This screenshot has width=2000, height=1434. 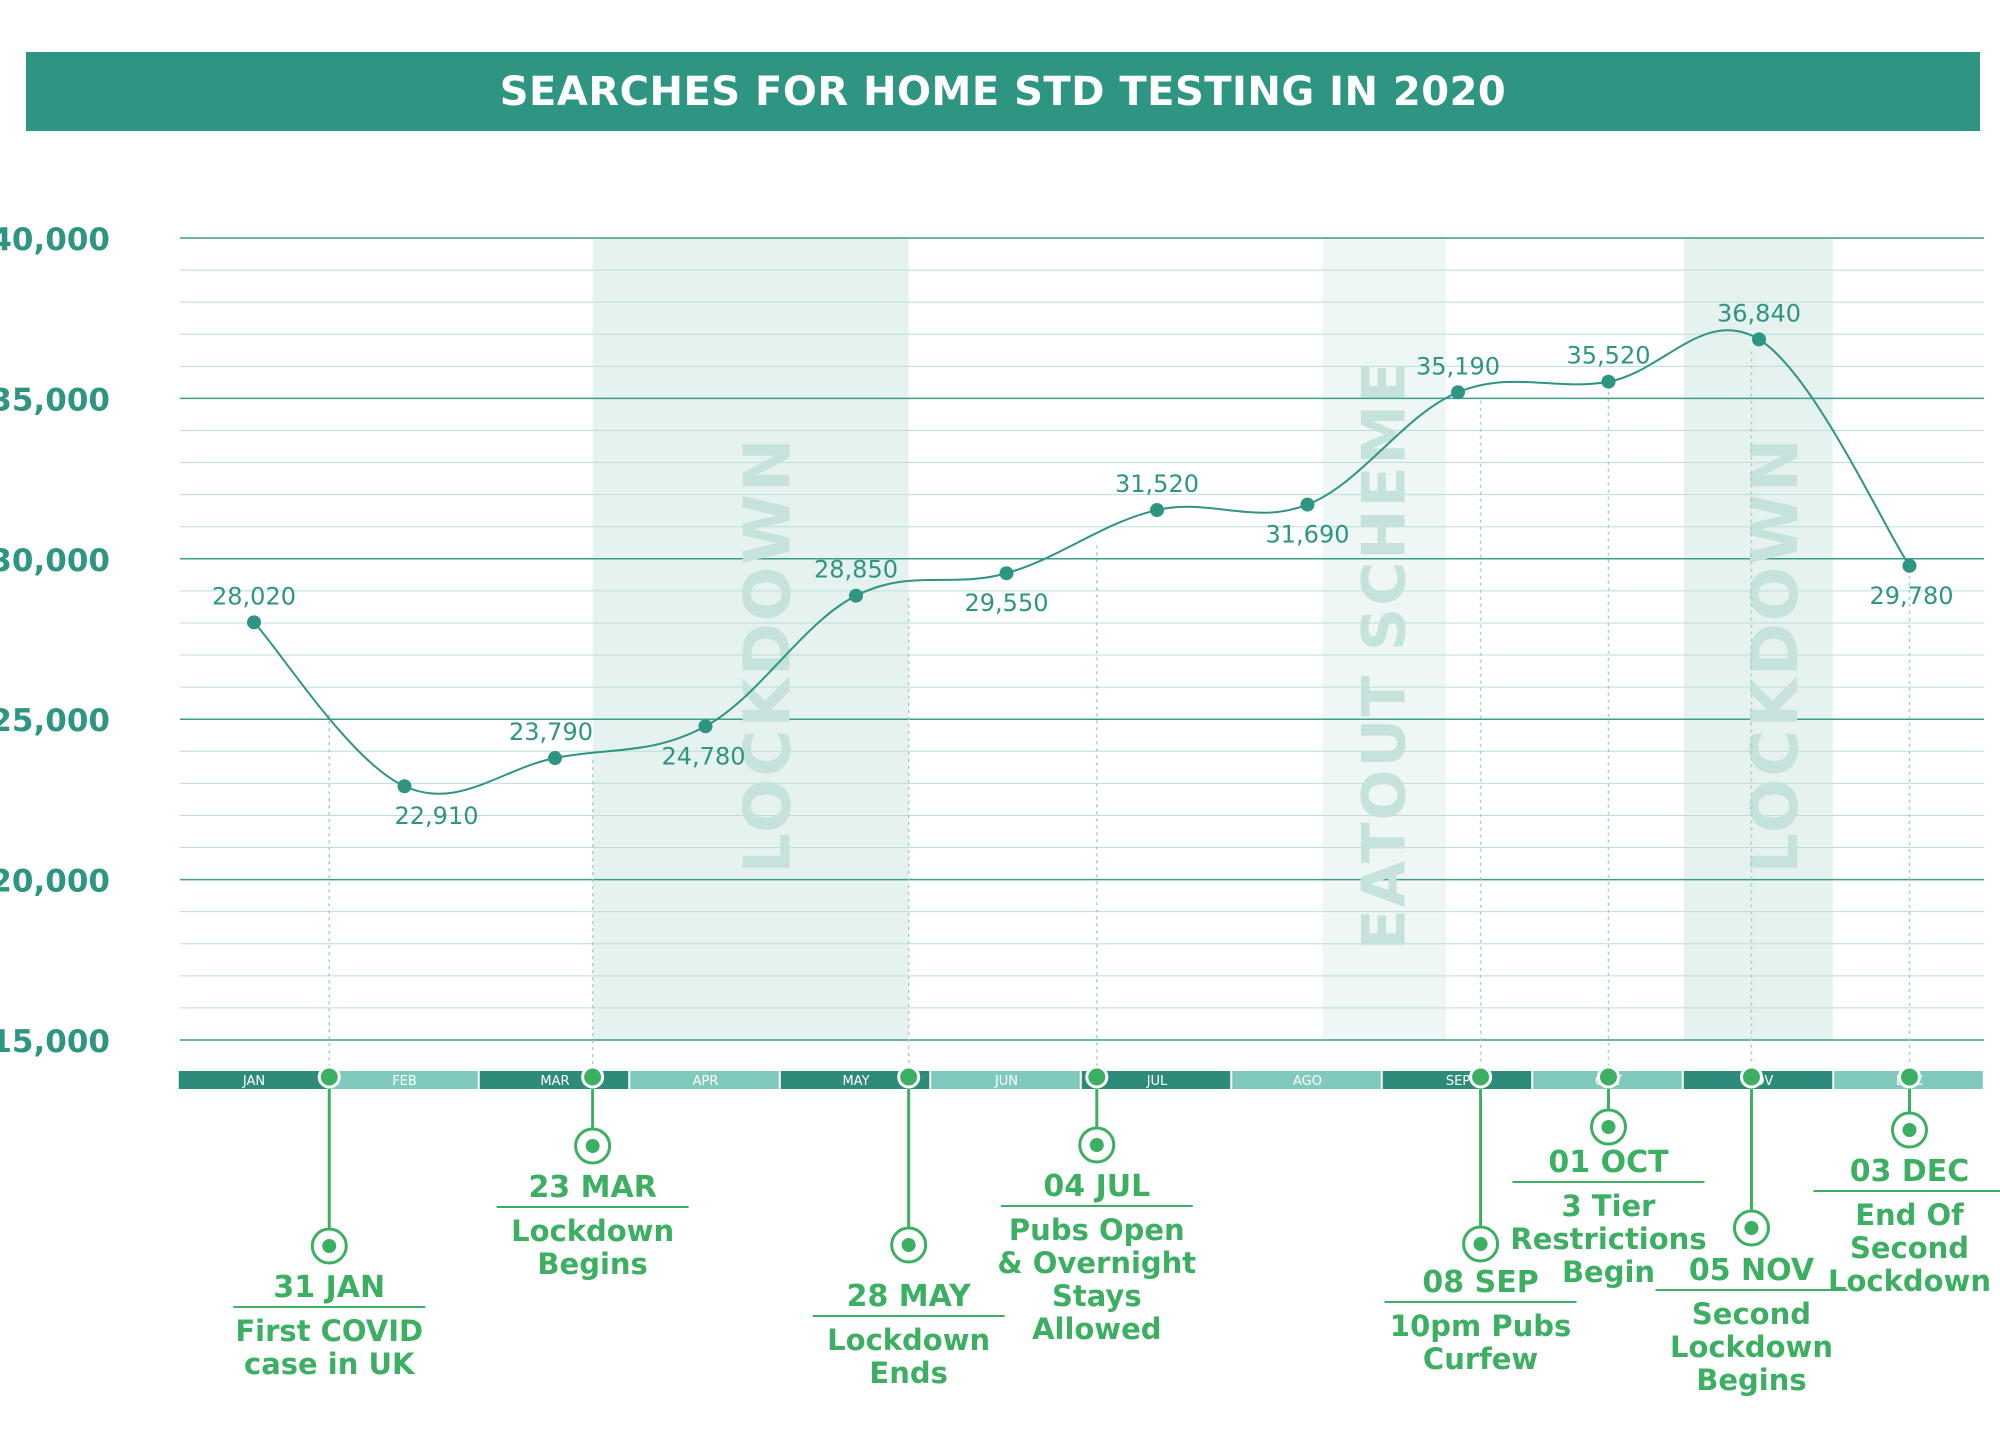 I want to click on x-tick-label: SEP, so click(x=1458, y=1081).